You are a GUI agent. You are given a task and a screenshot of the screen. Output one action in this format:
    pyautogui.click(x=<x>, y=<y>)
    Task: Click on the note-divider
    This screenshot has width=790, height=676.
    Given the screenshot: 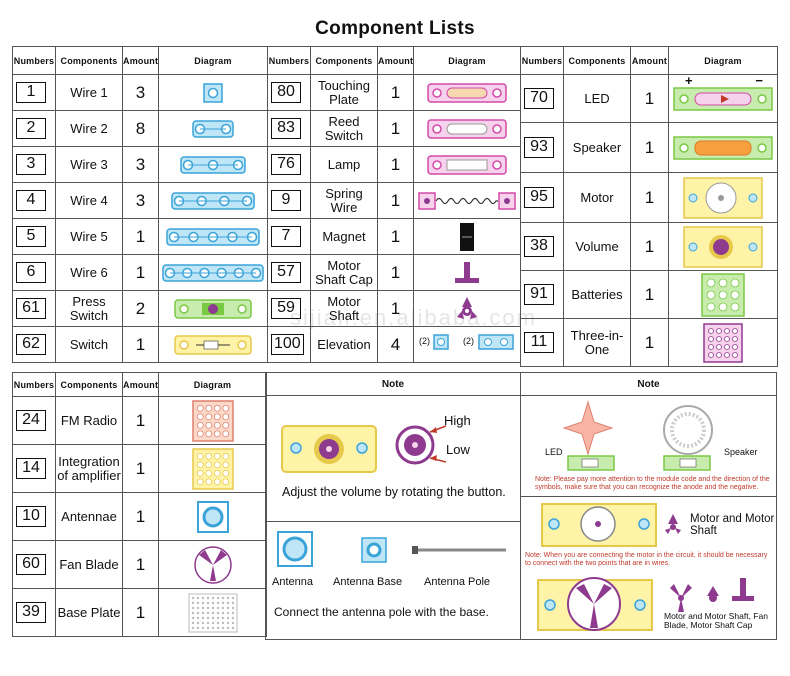 What is the action you would take?
    pyautogui.click(x=648, y=496)
    